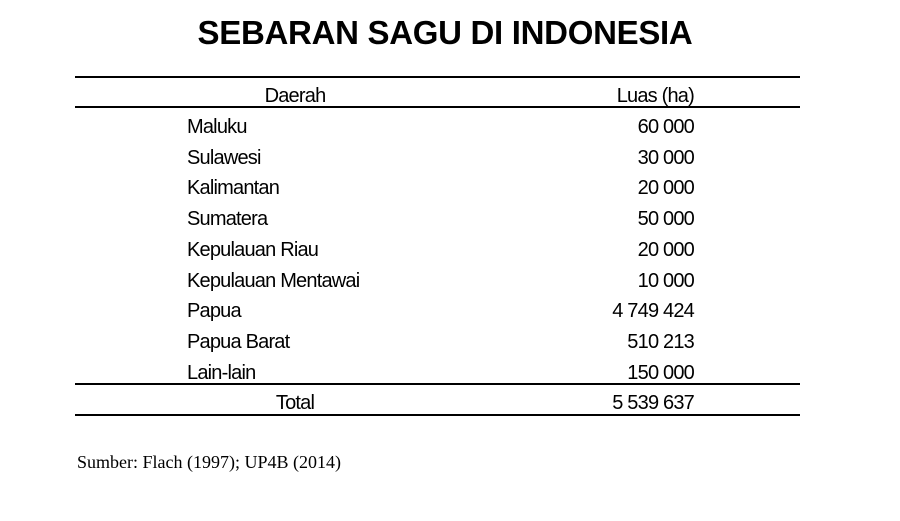 Image resolution: width=900 pixels, height=521 pixels. What do you see at coordinates (295, 96) in the screenshot?
I see `header-region: Daerah` at bounding box center [295, 96].